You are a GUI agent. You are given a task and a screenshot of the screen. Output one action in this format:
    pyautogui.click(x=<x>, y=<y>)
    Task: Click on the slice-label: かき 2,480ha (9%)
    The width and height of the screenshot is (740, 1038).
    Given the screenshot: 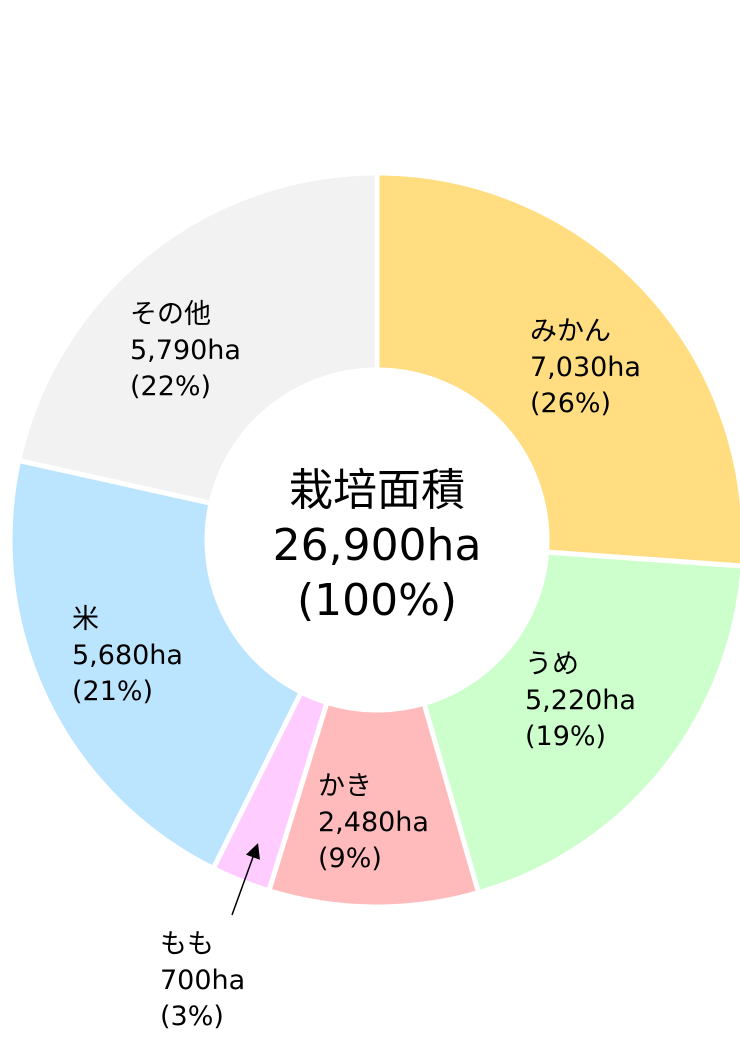 What is the action you would take?
    pyautogui.click(x=373, y=822)
    